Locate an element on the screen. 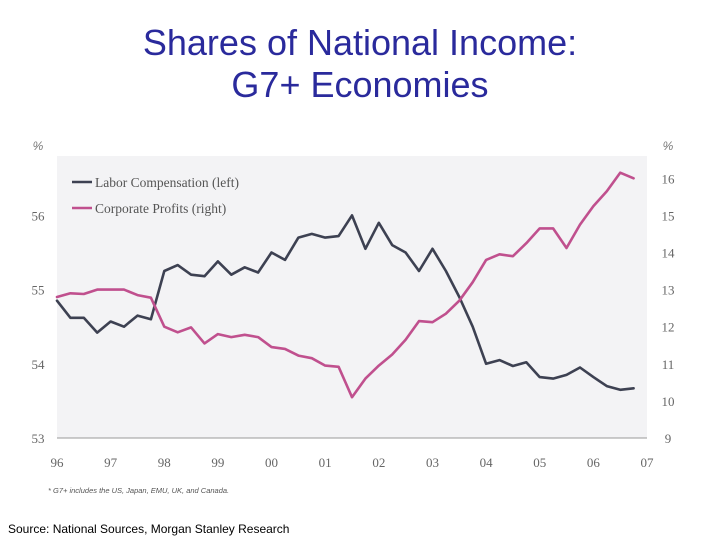 The width and height of the screenshot is (720, 540). x-tick-label: 00 is located at coordinates (271, 462).